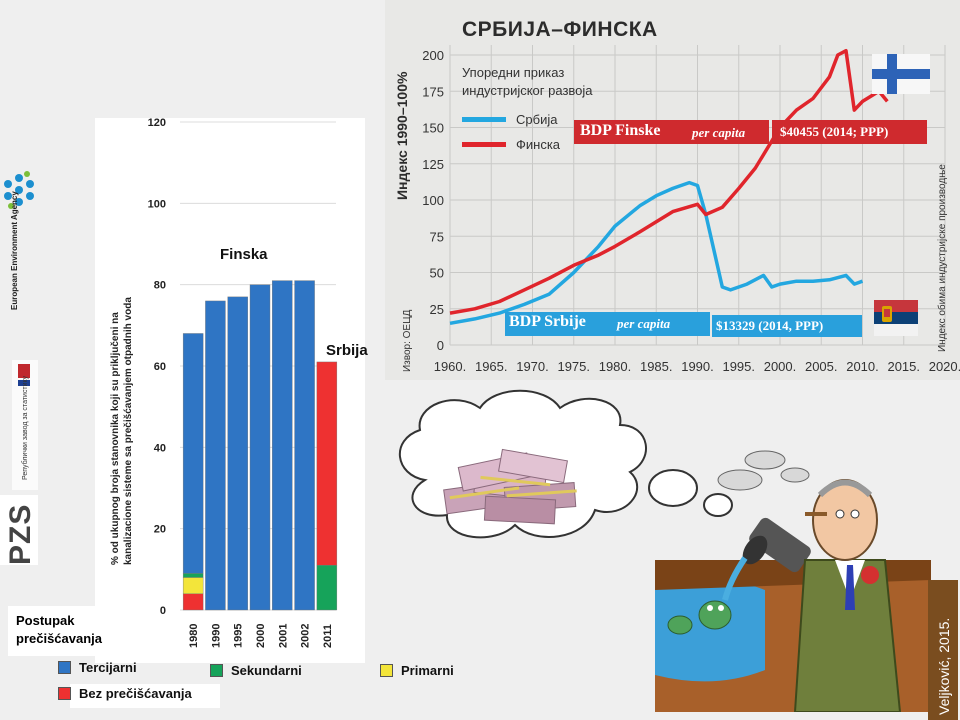 The height and width of the screenshot is (720, 960). Describe the element at coordinates (770, 325) in the screenshot. I see `bdp-serbia-value: $13329 (2014, PPP)` at that location.